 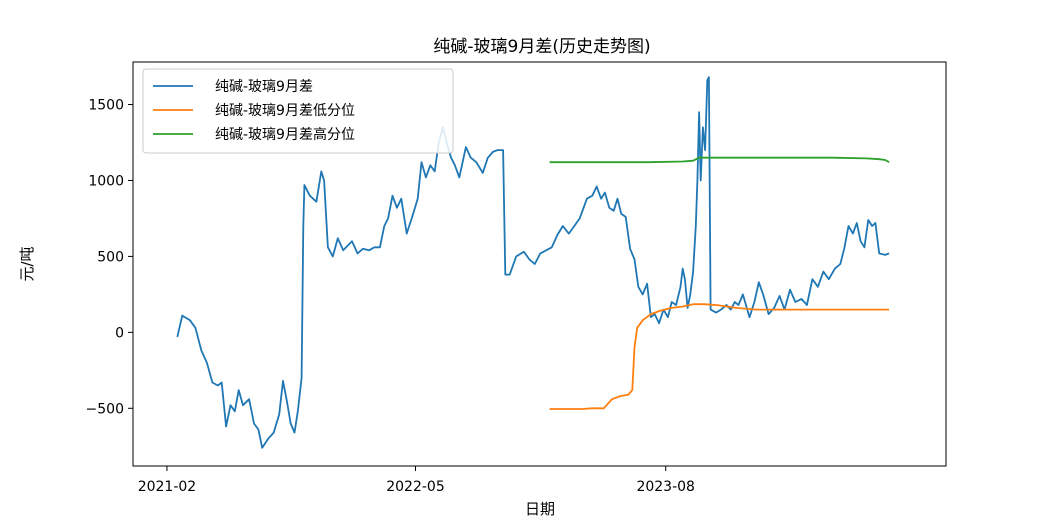 I want to click on x-axis: 2021-02 2022-05 2023-08, so click(x=416, y=480).